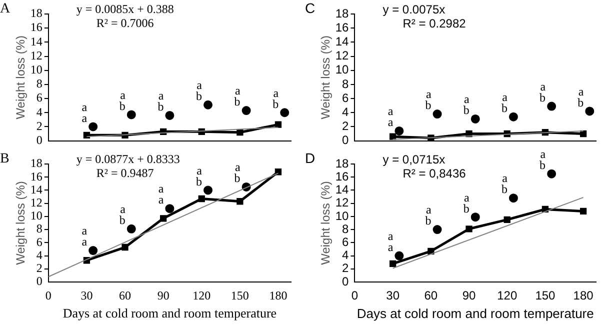 This screenshot has width=611, height=325. Describe the element at coordinates (393, 295) in the screenshot. I see `x-tick-label: 30` at that location.